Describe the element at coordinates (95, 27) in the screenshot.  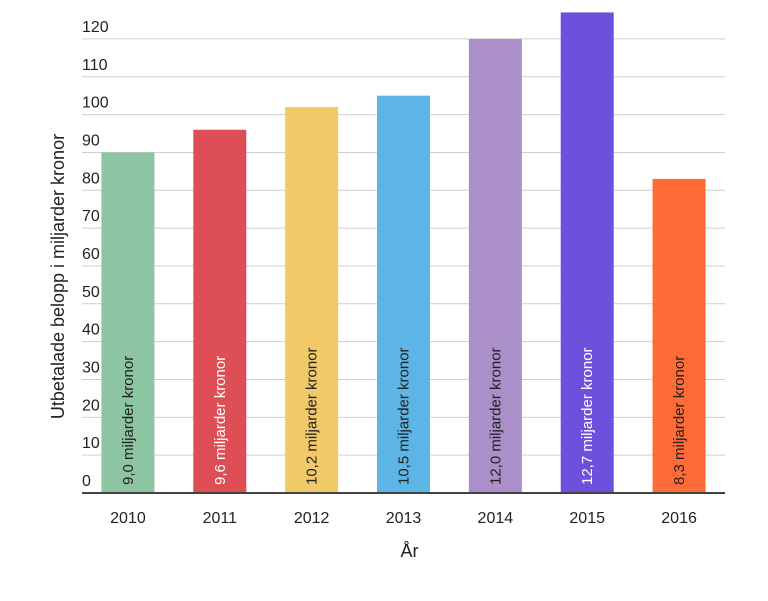
I see `y-tick-label: 120` at that location.